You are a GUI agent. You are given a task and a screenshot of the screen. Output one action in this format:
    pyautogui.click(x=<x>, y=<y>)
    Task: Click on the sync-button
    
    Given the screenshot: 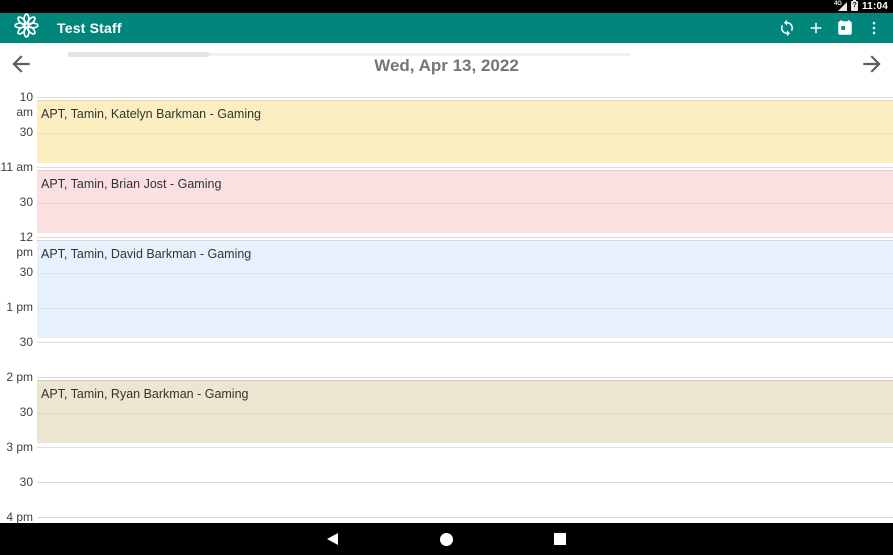 What is the action you would take?
    pyautogui.click(x=787, y=28)
    